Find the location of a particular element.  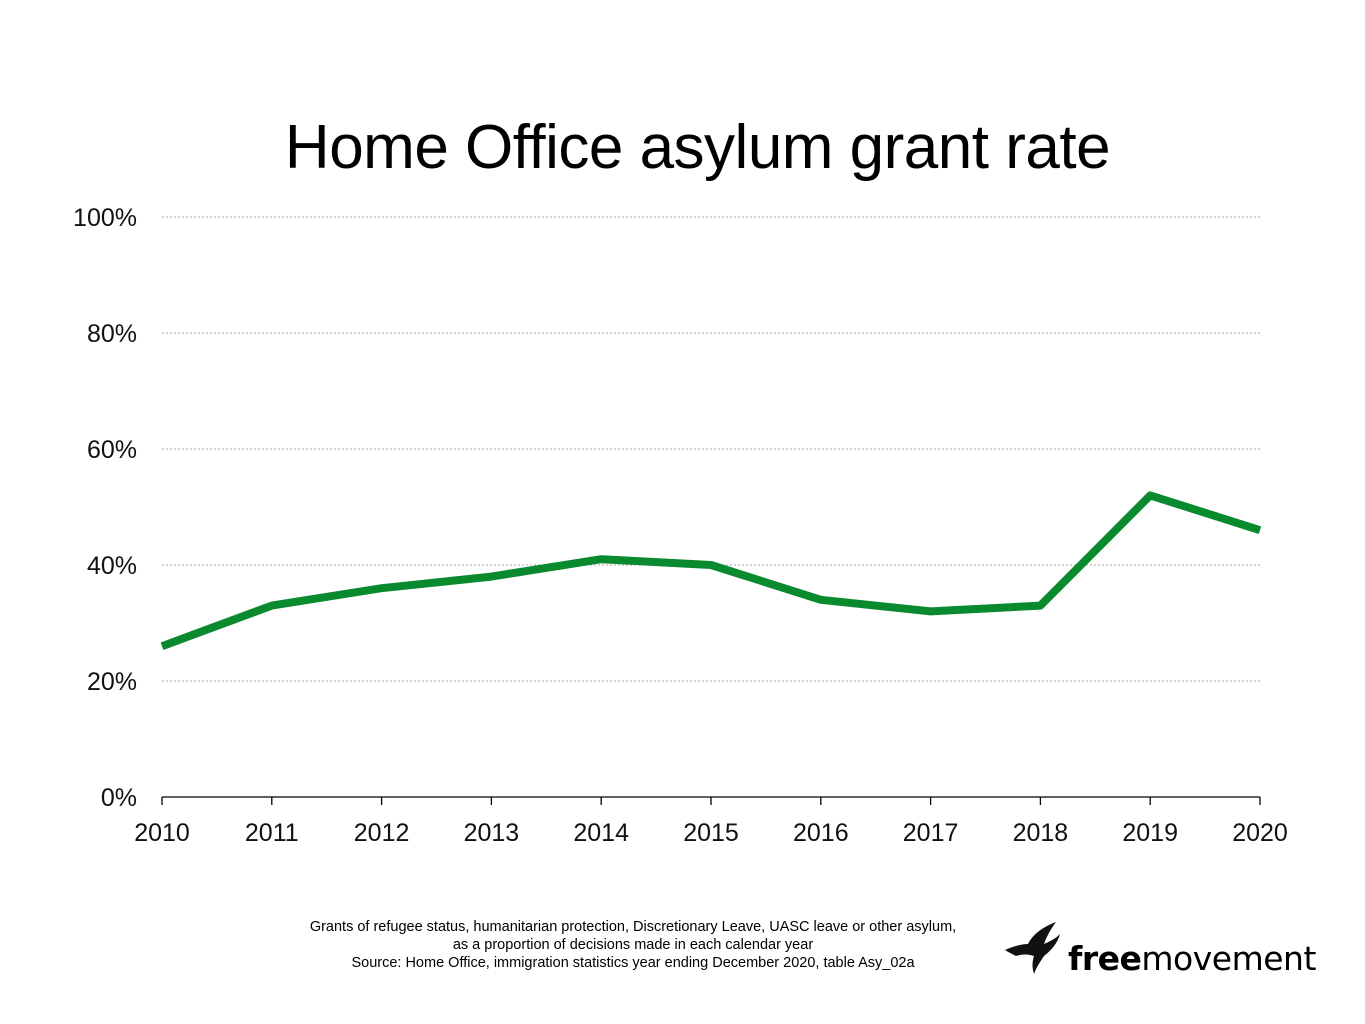

x-tick-label: 2011 is located at coordinates (272, 833).